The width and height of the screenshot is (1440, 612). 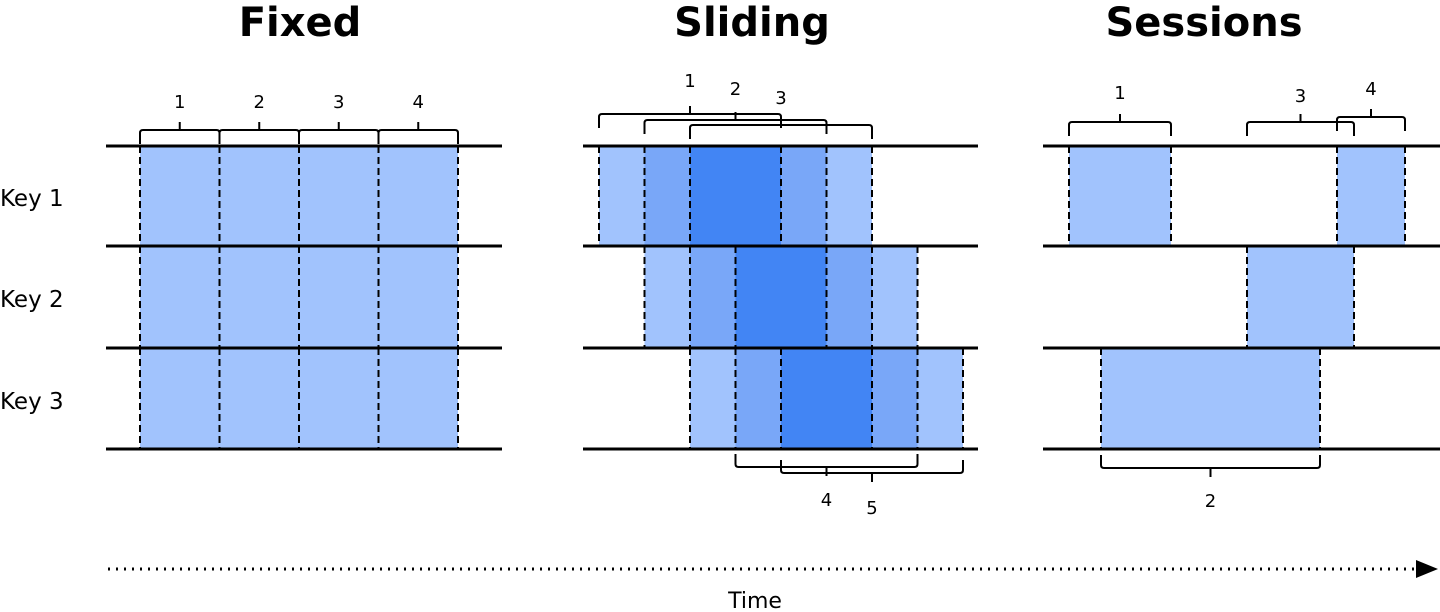 What do you see at coordinates (871, 508) in the screenshot?
I see `window-label: 5` at bounding box center [871, 508].